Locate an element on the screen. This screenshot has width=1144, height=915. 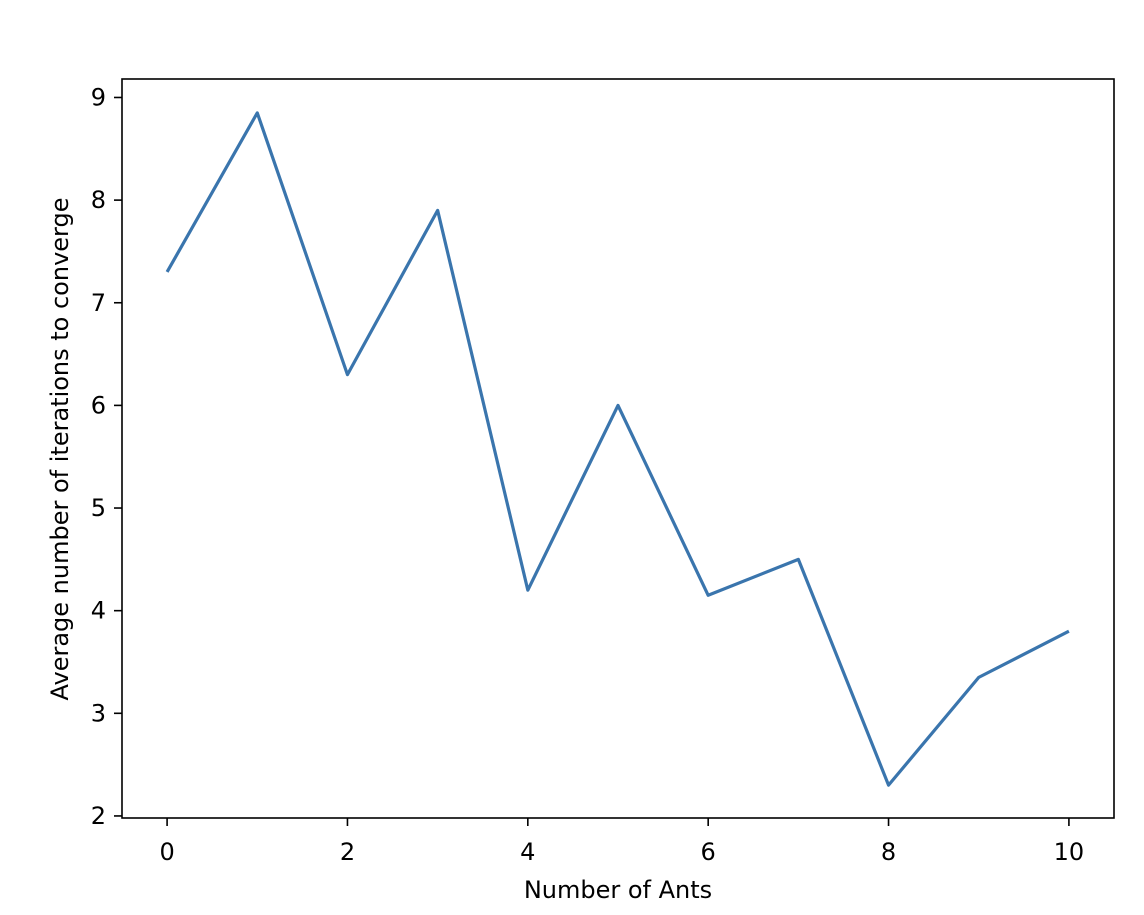
y-tick-label: 8 is located at coordinates (98, 200).